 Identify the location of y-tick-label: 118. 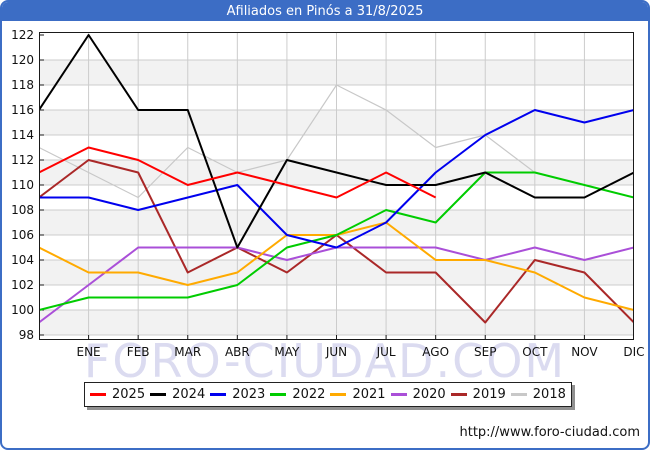
(22, 85).